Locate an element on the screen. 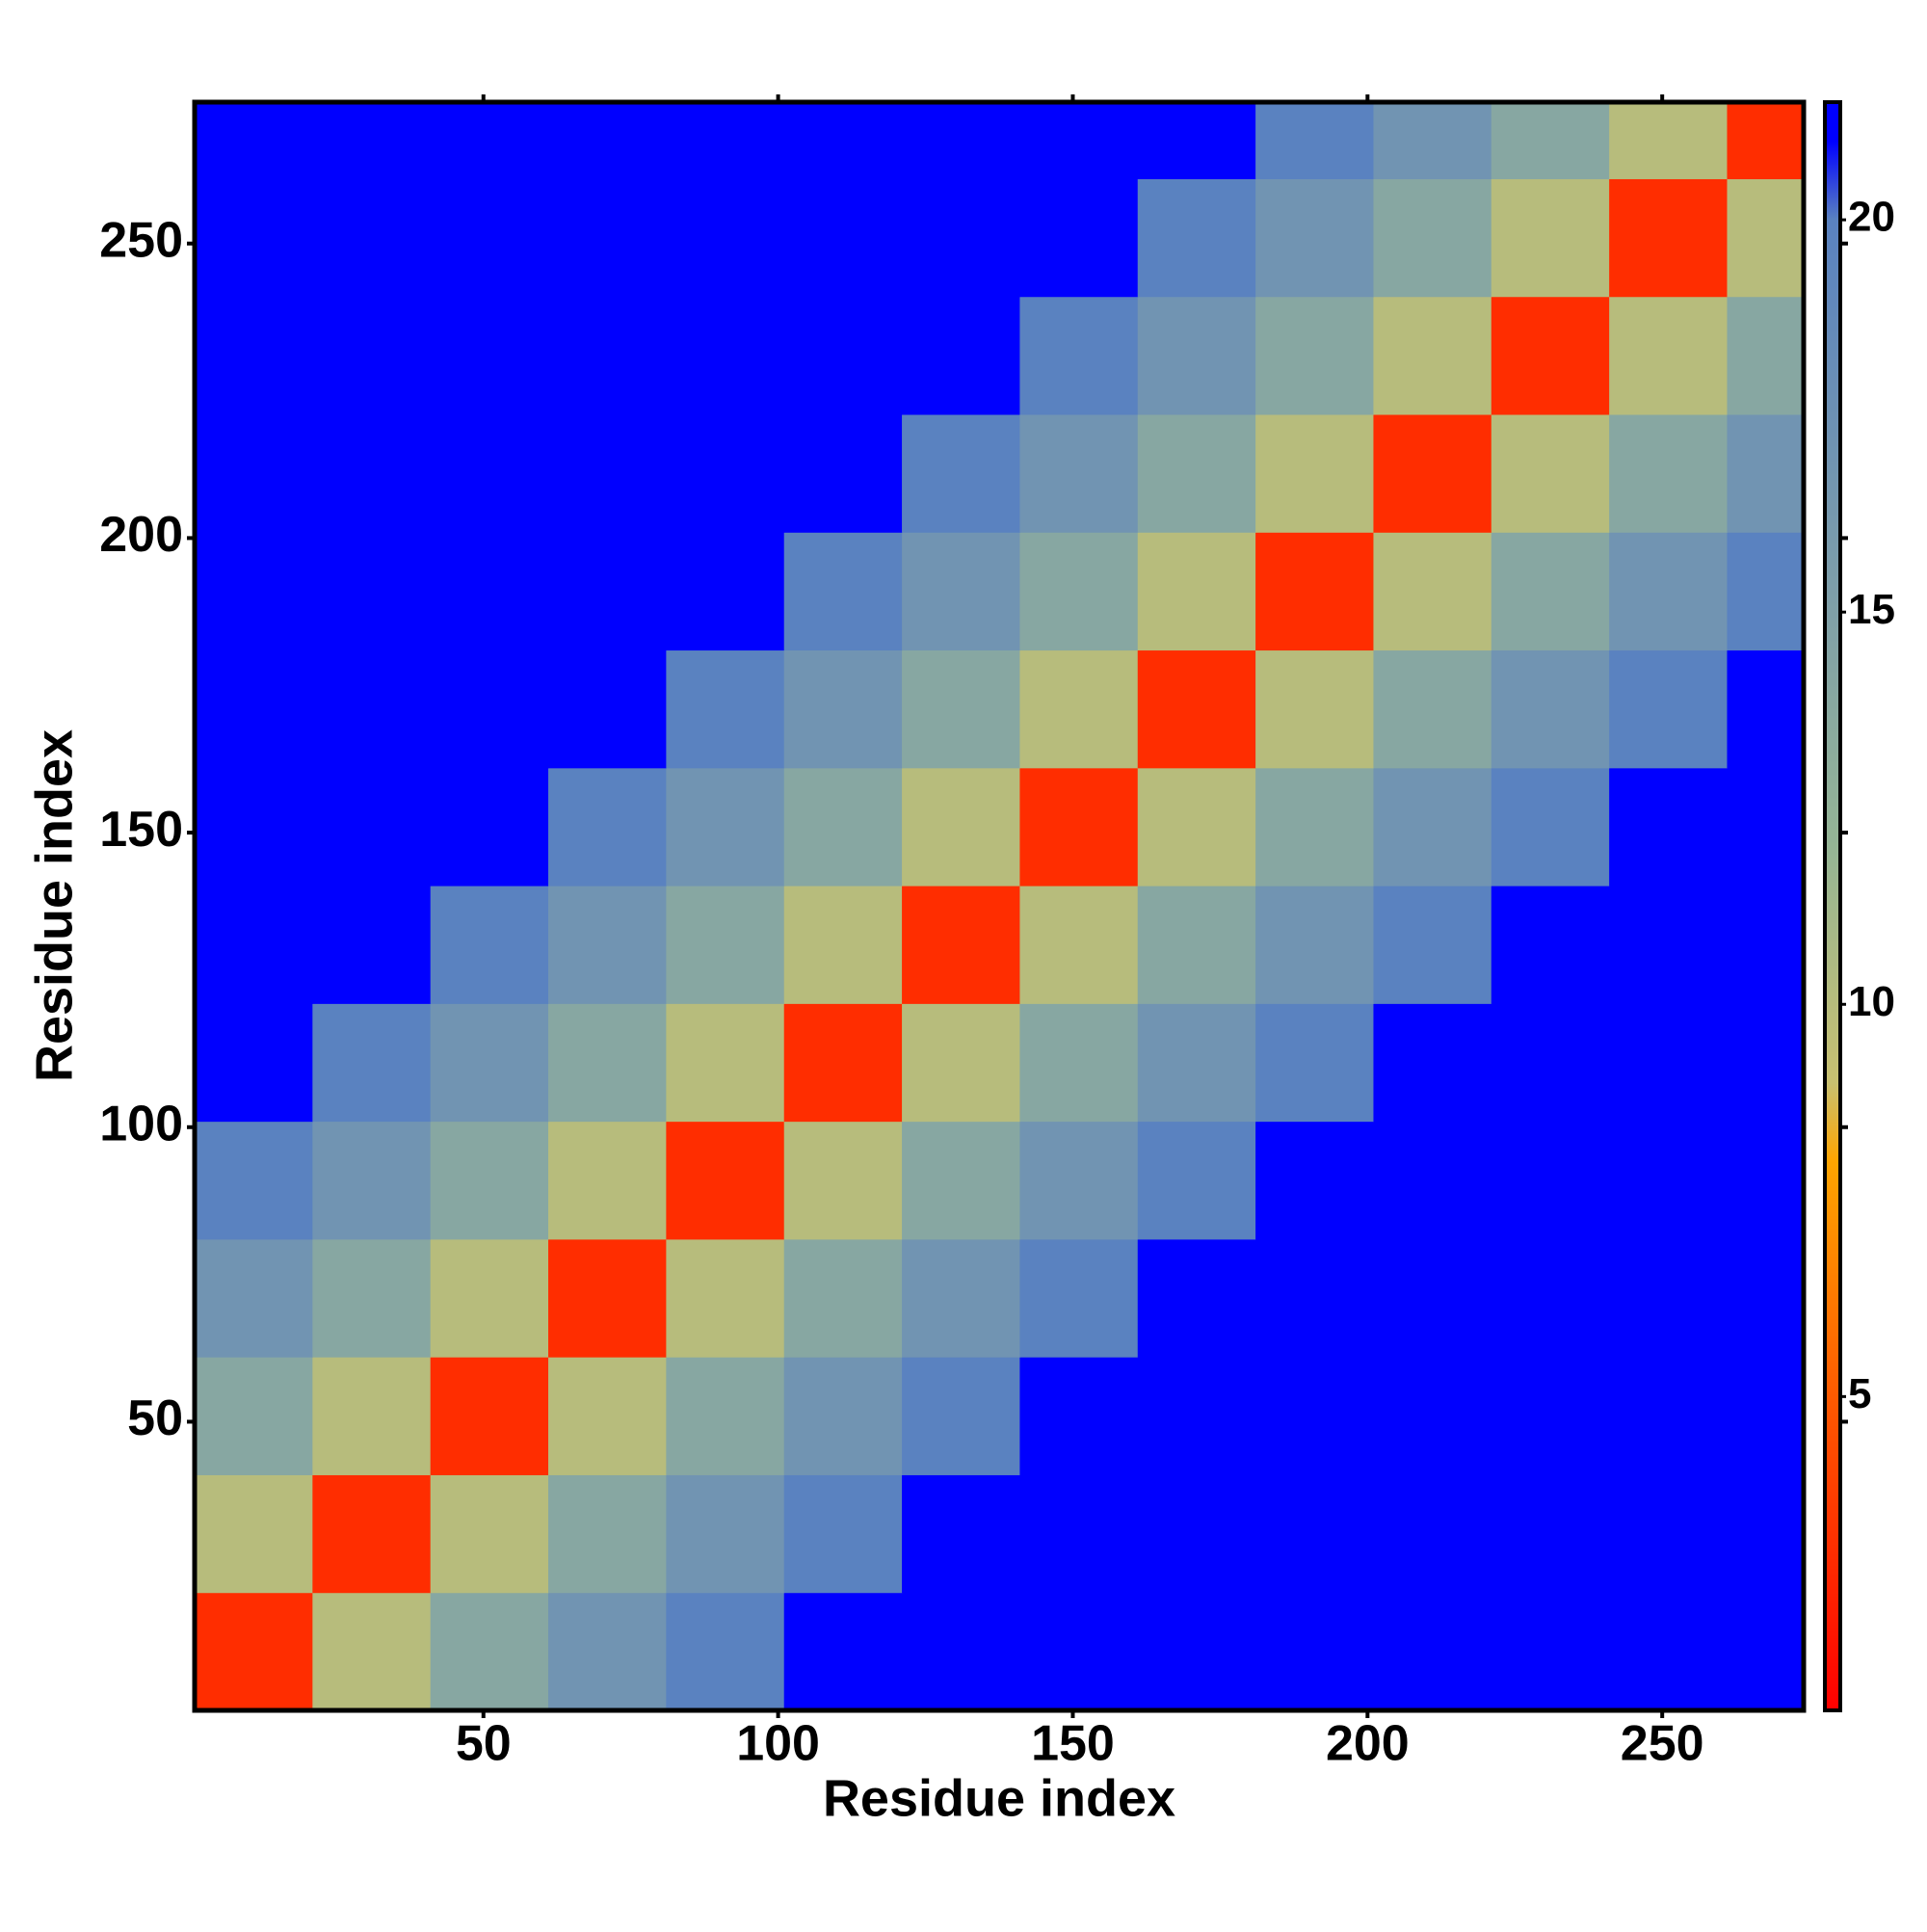  colorbar-tick-label: 20 is located at coordinates (1871, 217).